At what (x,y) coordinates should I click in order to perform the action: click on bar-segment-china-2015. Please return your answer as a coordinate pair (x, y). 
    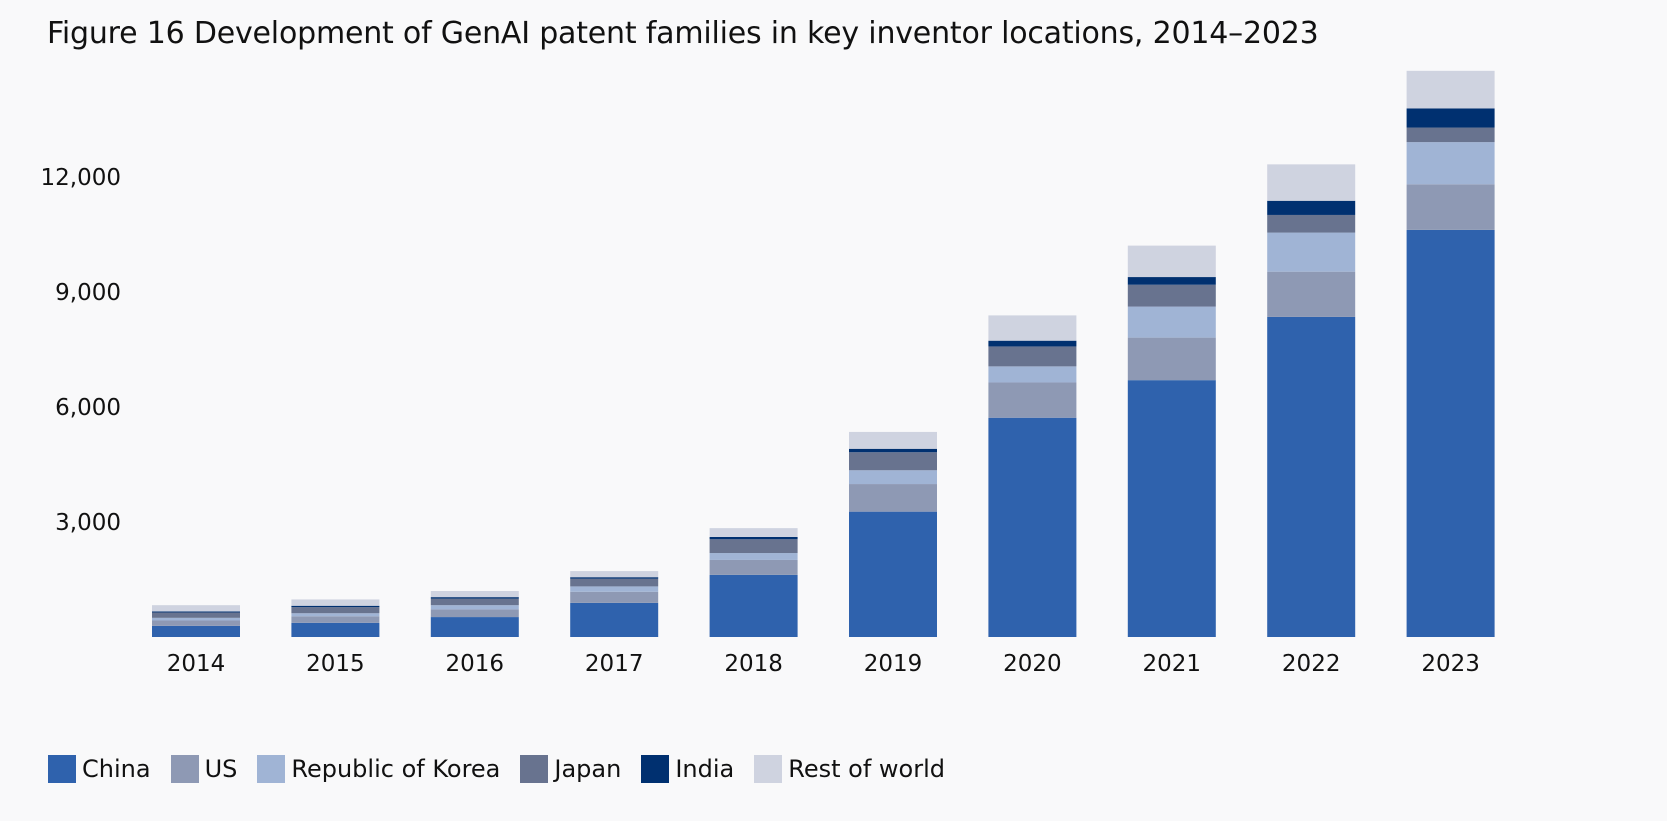
    Looking at the image, I should click on (335, 629).